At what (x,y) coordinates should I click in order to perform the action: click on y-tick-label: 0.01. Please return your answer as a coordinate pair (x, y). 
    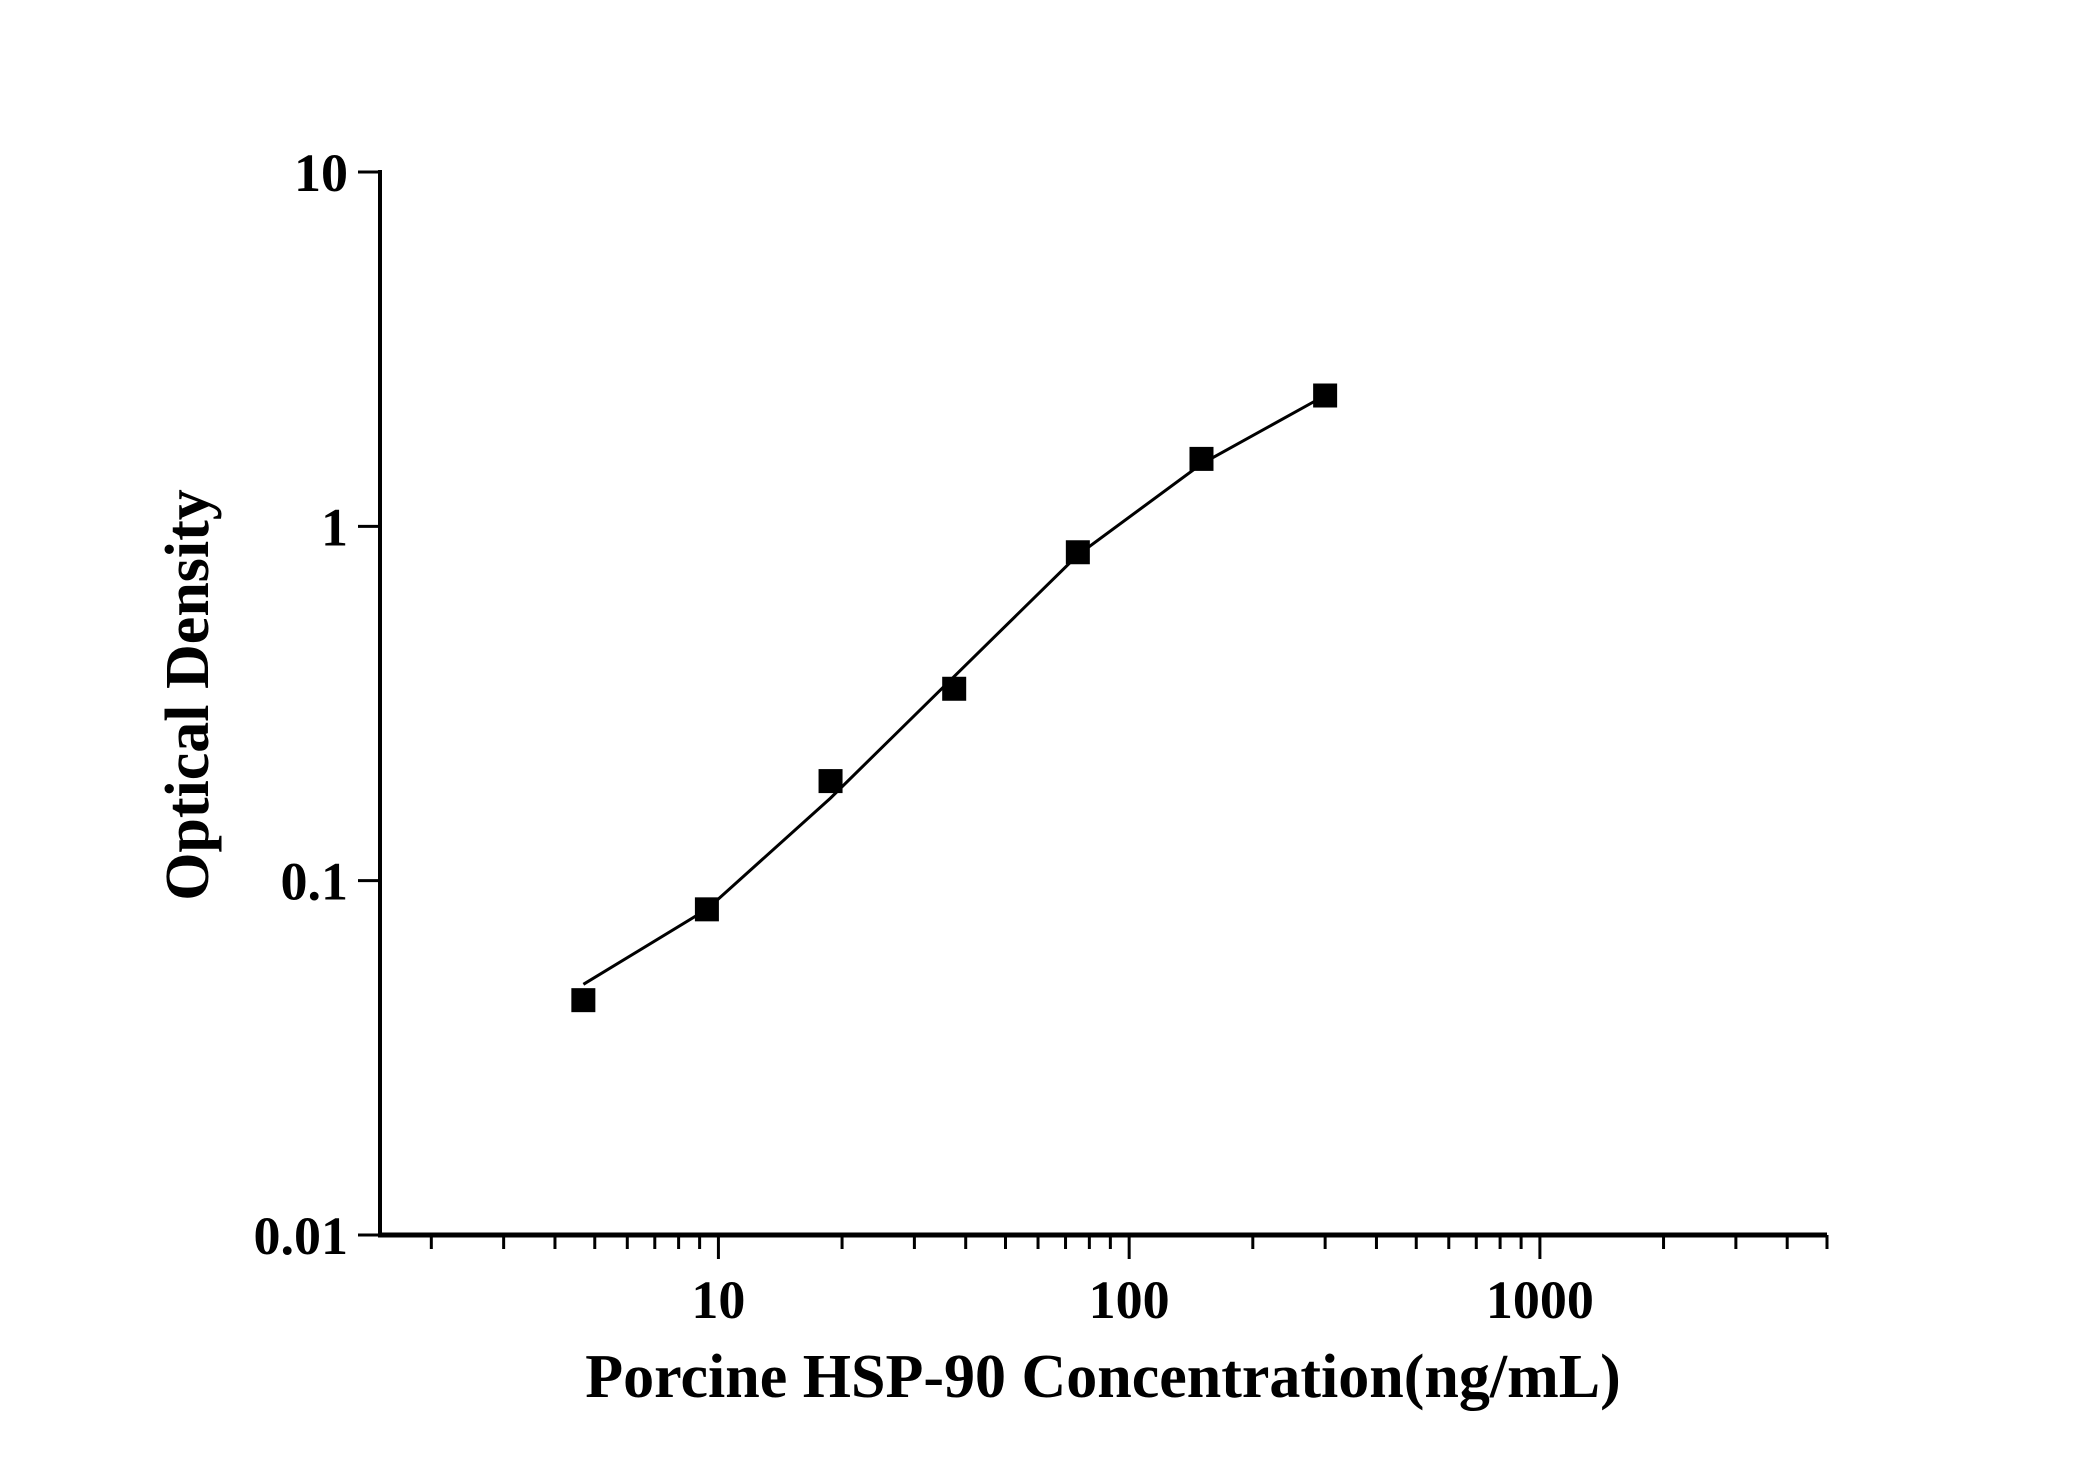
    Looking at the image, I should click on (301, 1236).